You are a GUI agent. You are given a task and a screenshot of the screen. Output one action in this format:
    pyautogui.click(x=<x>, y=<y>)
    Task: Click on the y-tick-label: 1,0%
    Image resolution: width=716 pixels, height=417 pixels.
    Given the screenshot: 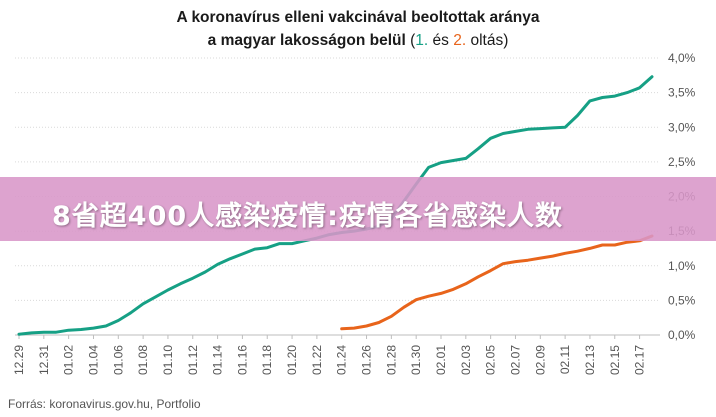 What is the action you would take?
    pyautogui.click(x=682, y=266)
    